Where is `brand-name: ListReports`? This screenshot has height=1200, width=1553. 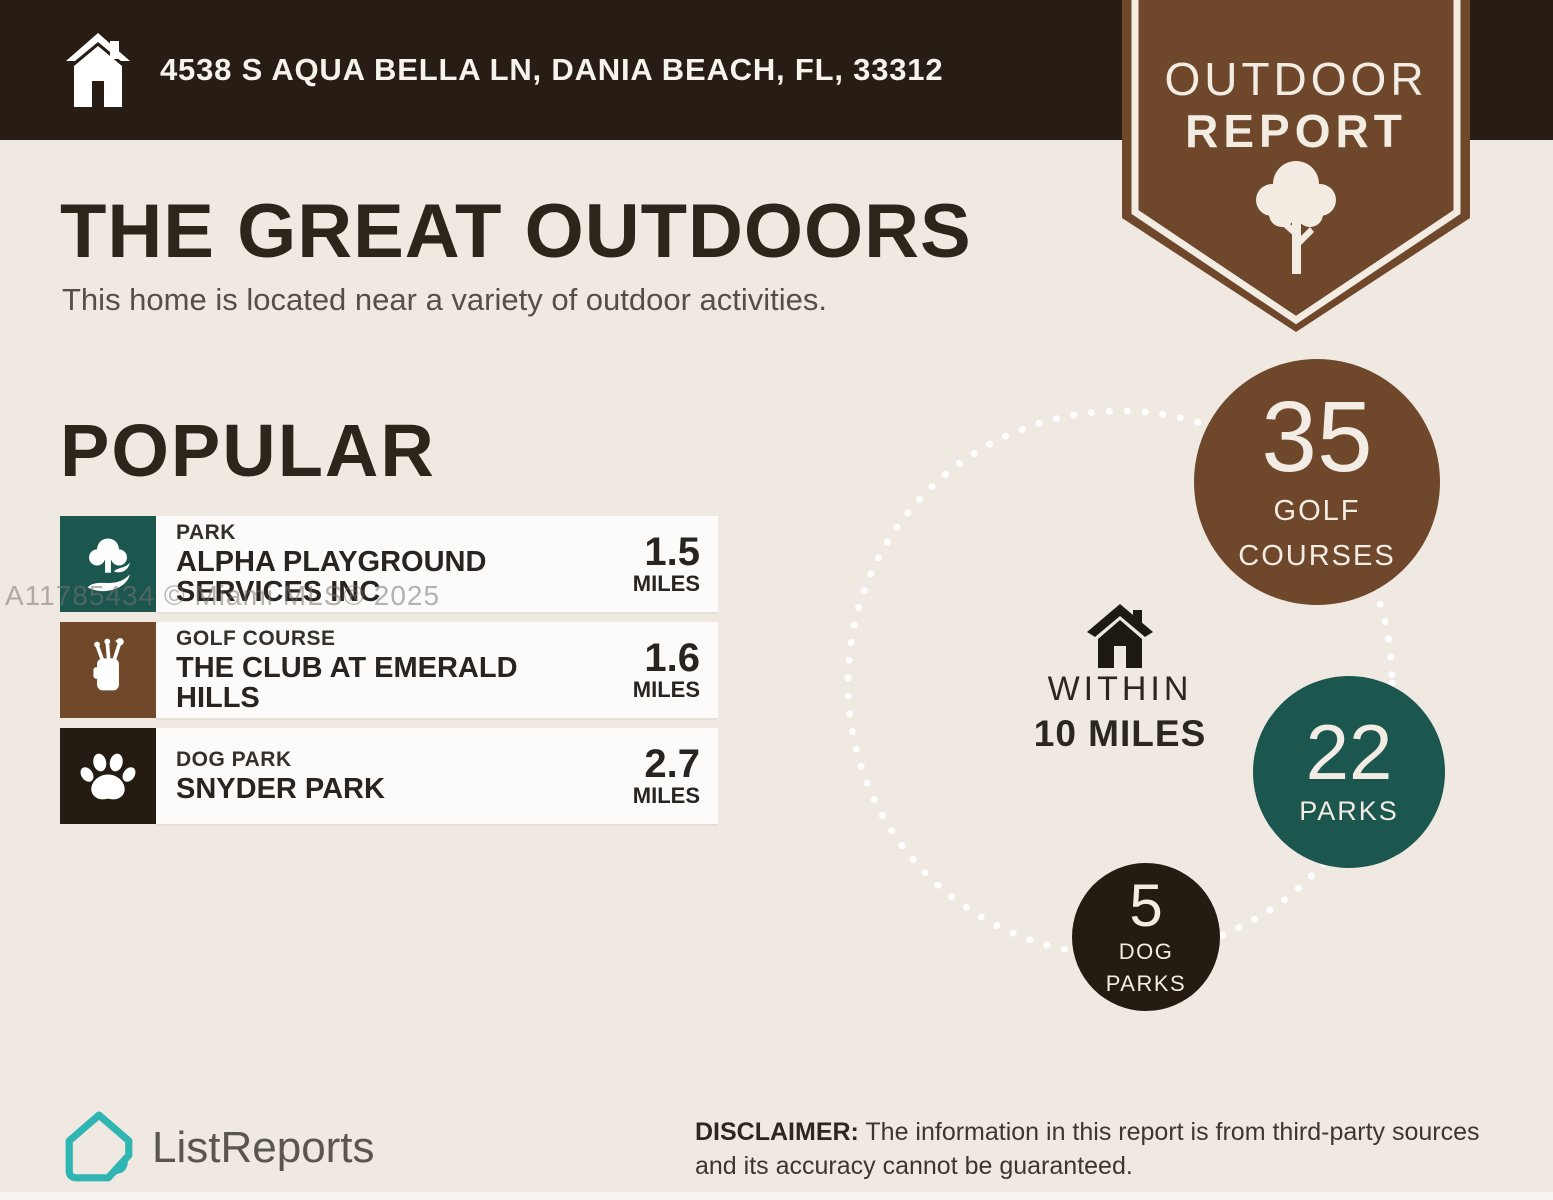
brand-name: ListReports is located at coordinates (263, 1147).